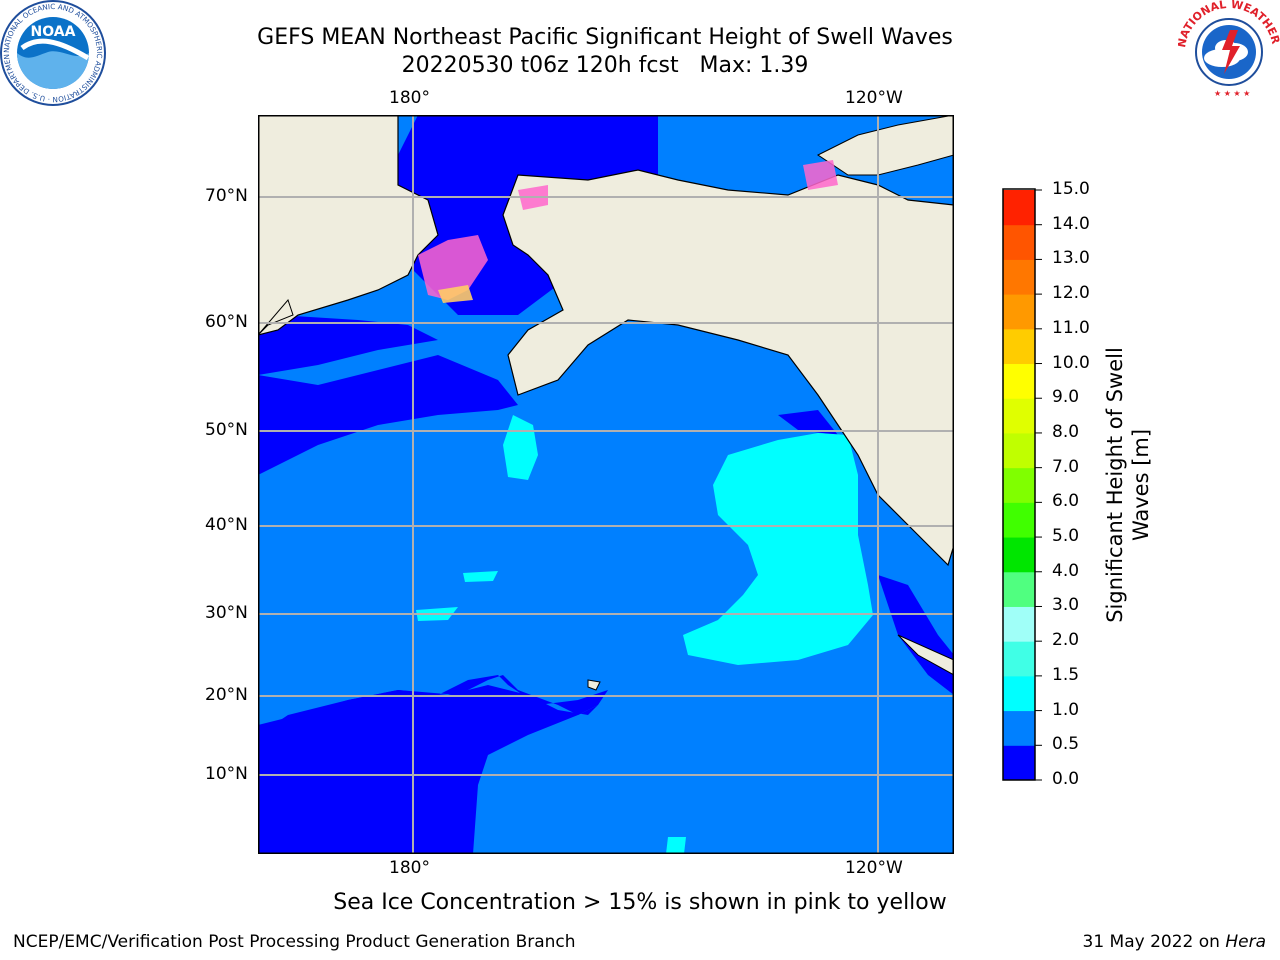  I want to click on colorbar-tick-label: 12.0, so click(1071, 293).